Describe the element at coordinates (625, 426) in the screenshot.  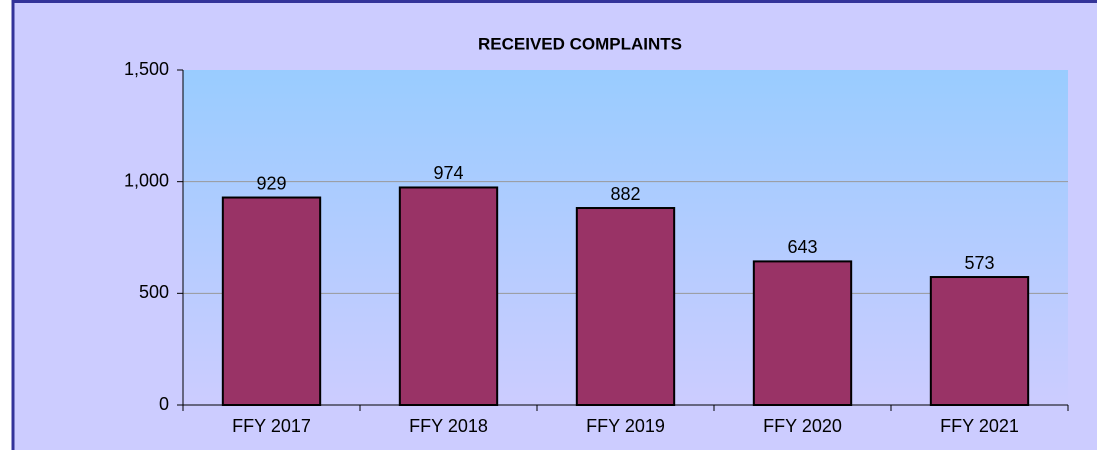
I see `x-tick-label: FFY 2019` at that location.